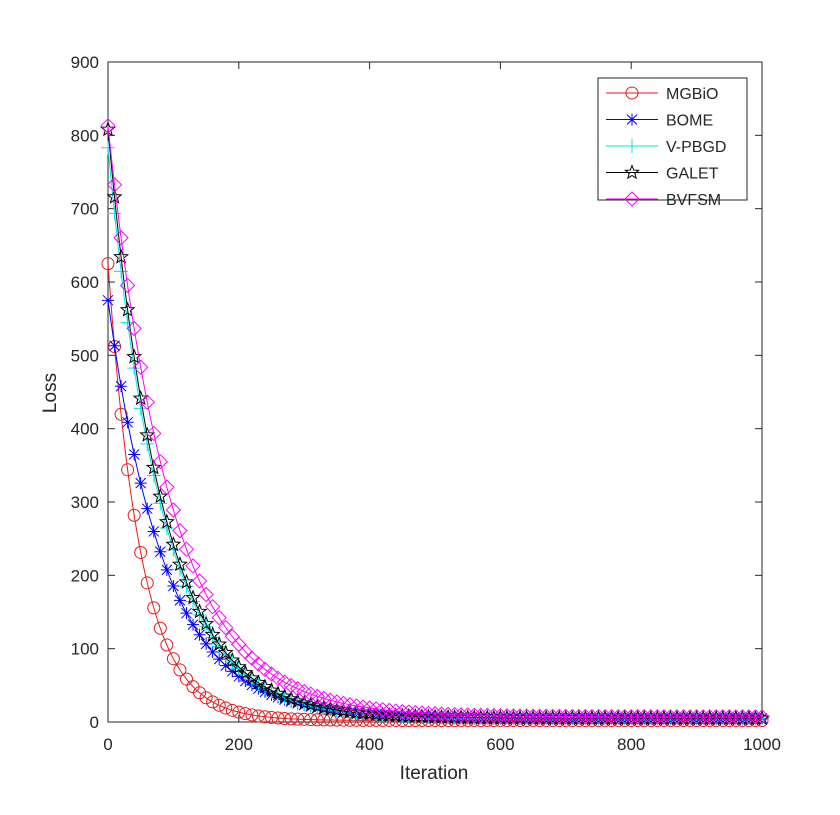 The image size is (840, 815). What do you see at coordinates (689, 121) in the screenshot?
I see `legend-label: BOME` at bounding box center [689, 121].